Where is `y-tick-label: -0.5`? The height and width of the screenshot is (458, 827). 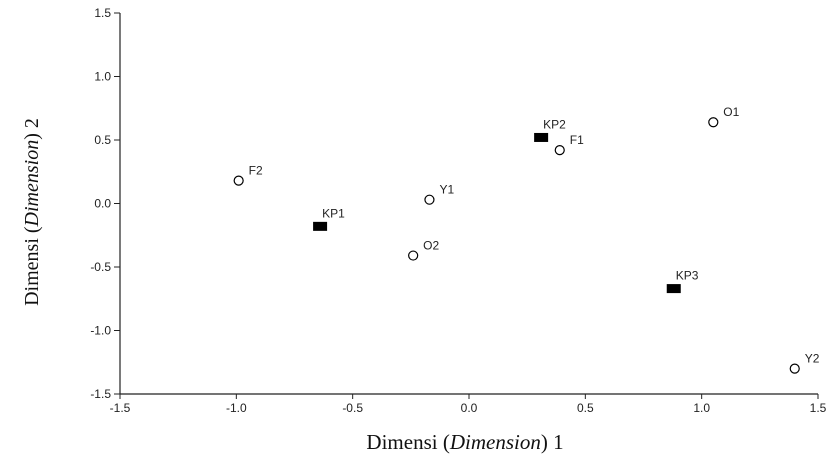 y-tick-label: -0.5 is located at coordinates (100, 267).